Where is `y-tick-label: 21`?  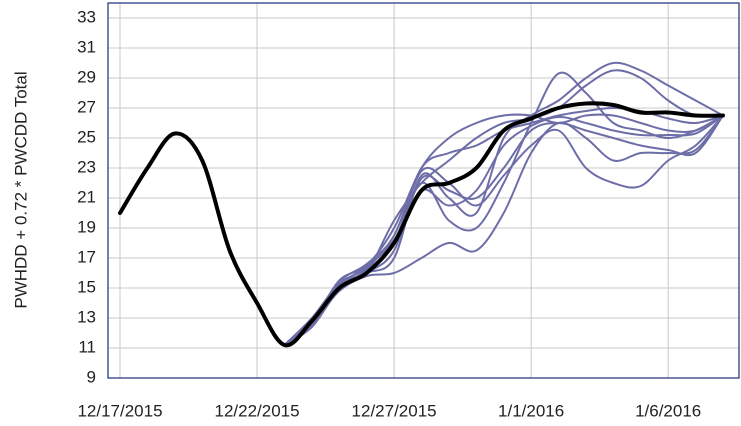 y-tick-label: 21 is located at coordinates (86, 196).